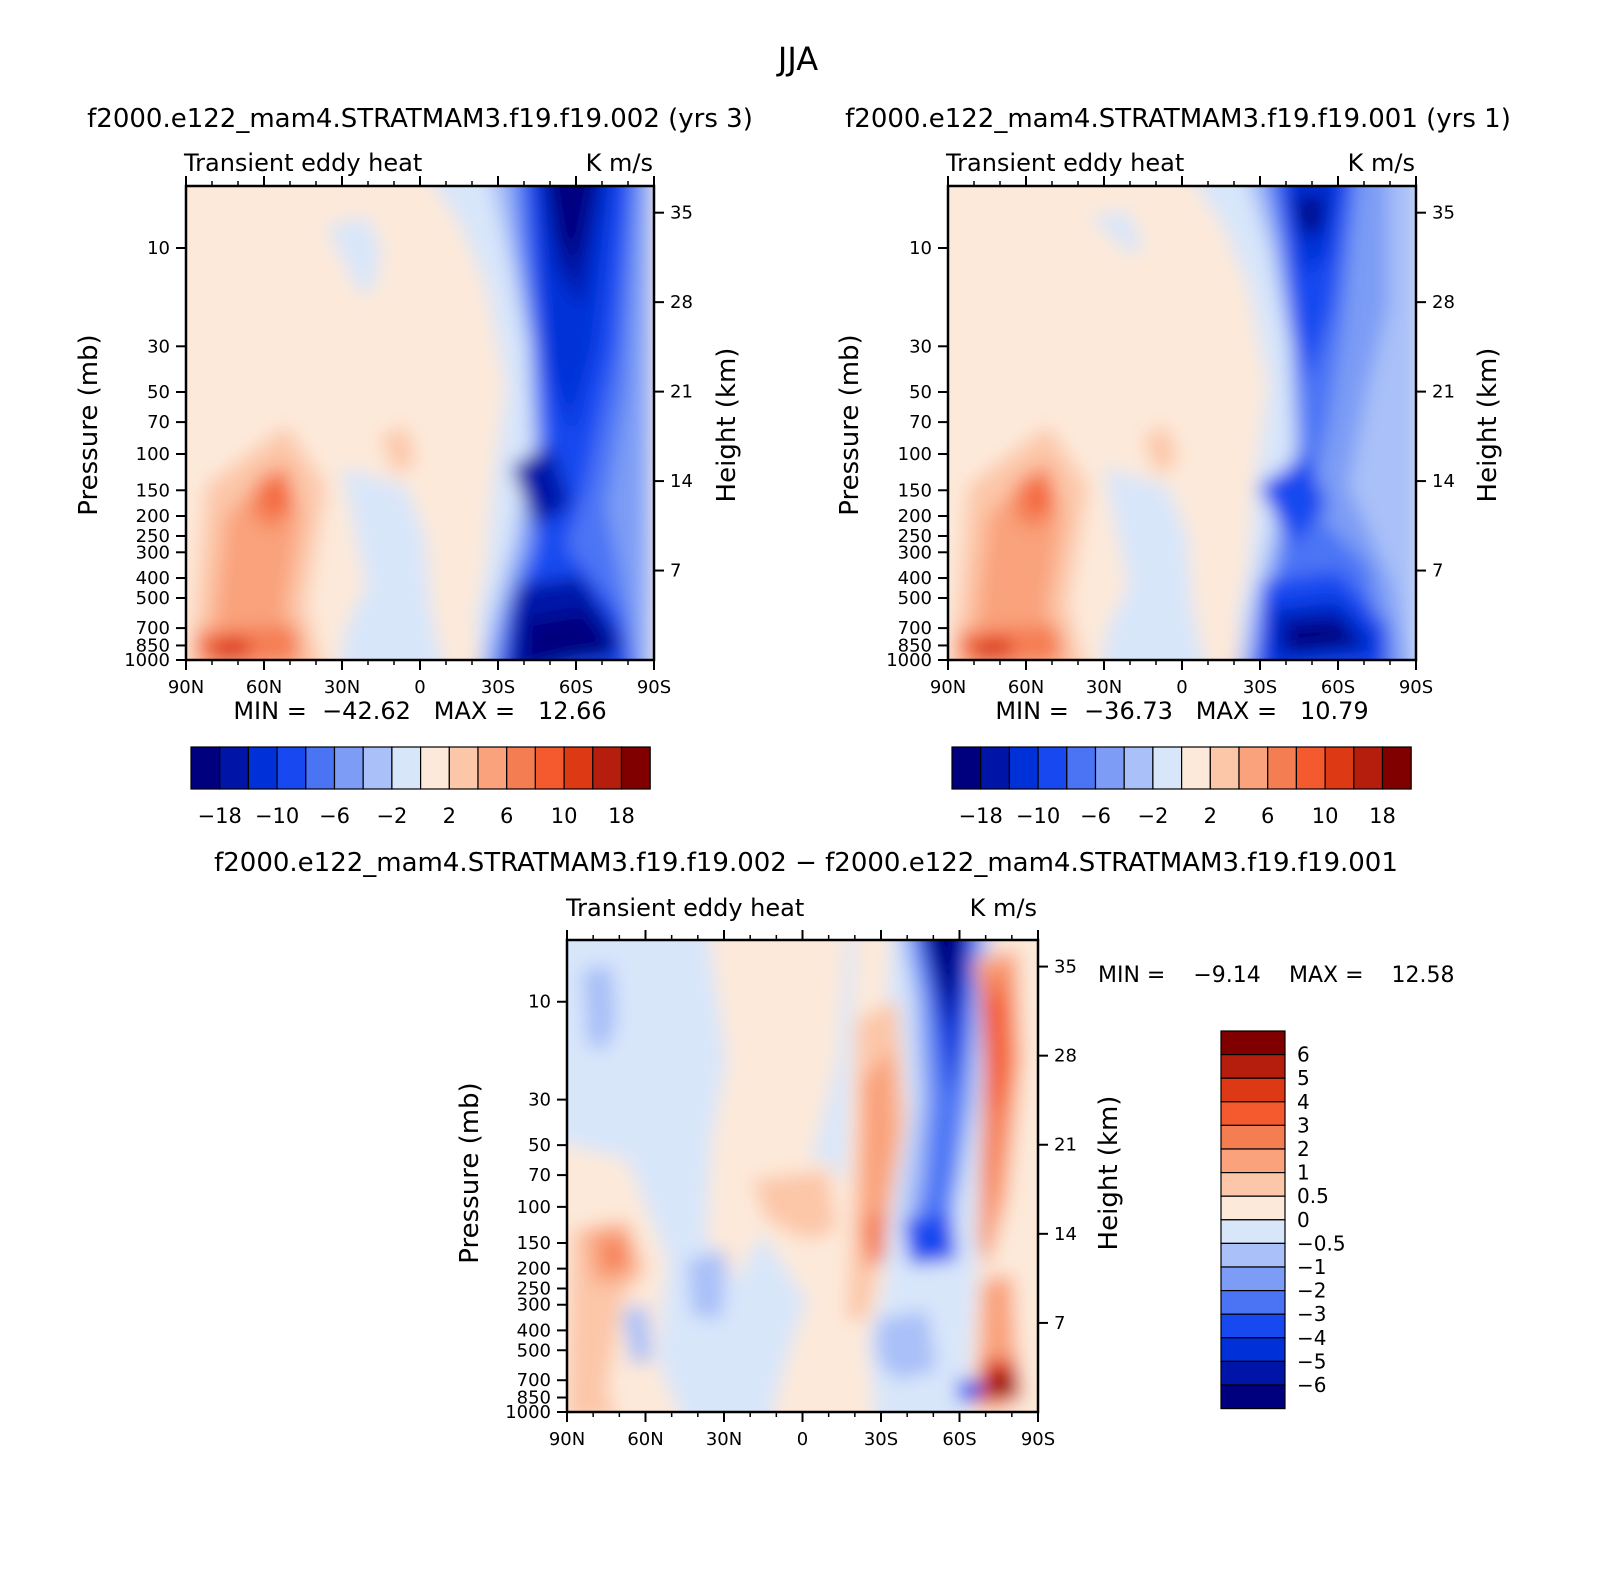  What do you see at coordinates (89, 424) in the screenshot?
I see `panel-a-ylabel: Pressure (mb)` at bounding box center [89, 424].